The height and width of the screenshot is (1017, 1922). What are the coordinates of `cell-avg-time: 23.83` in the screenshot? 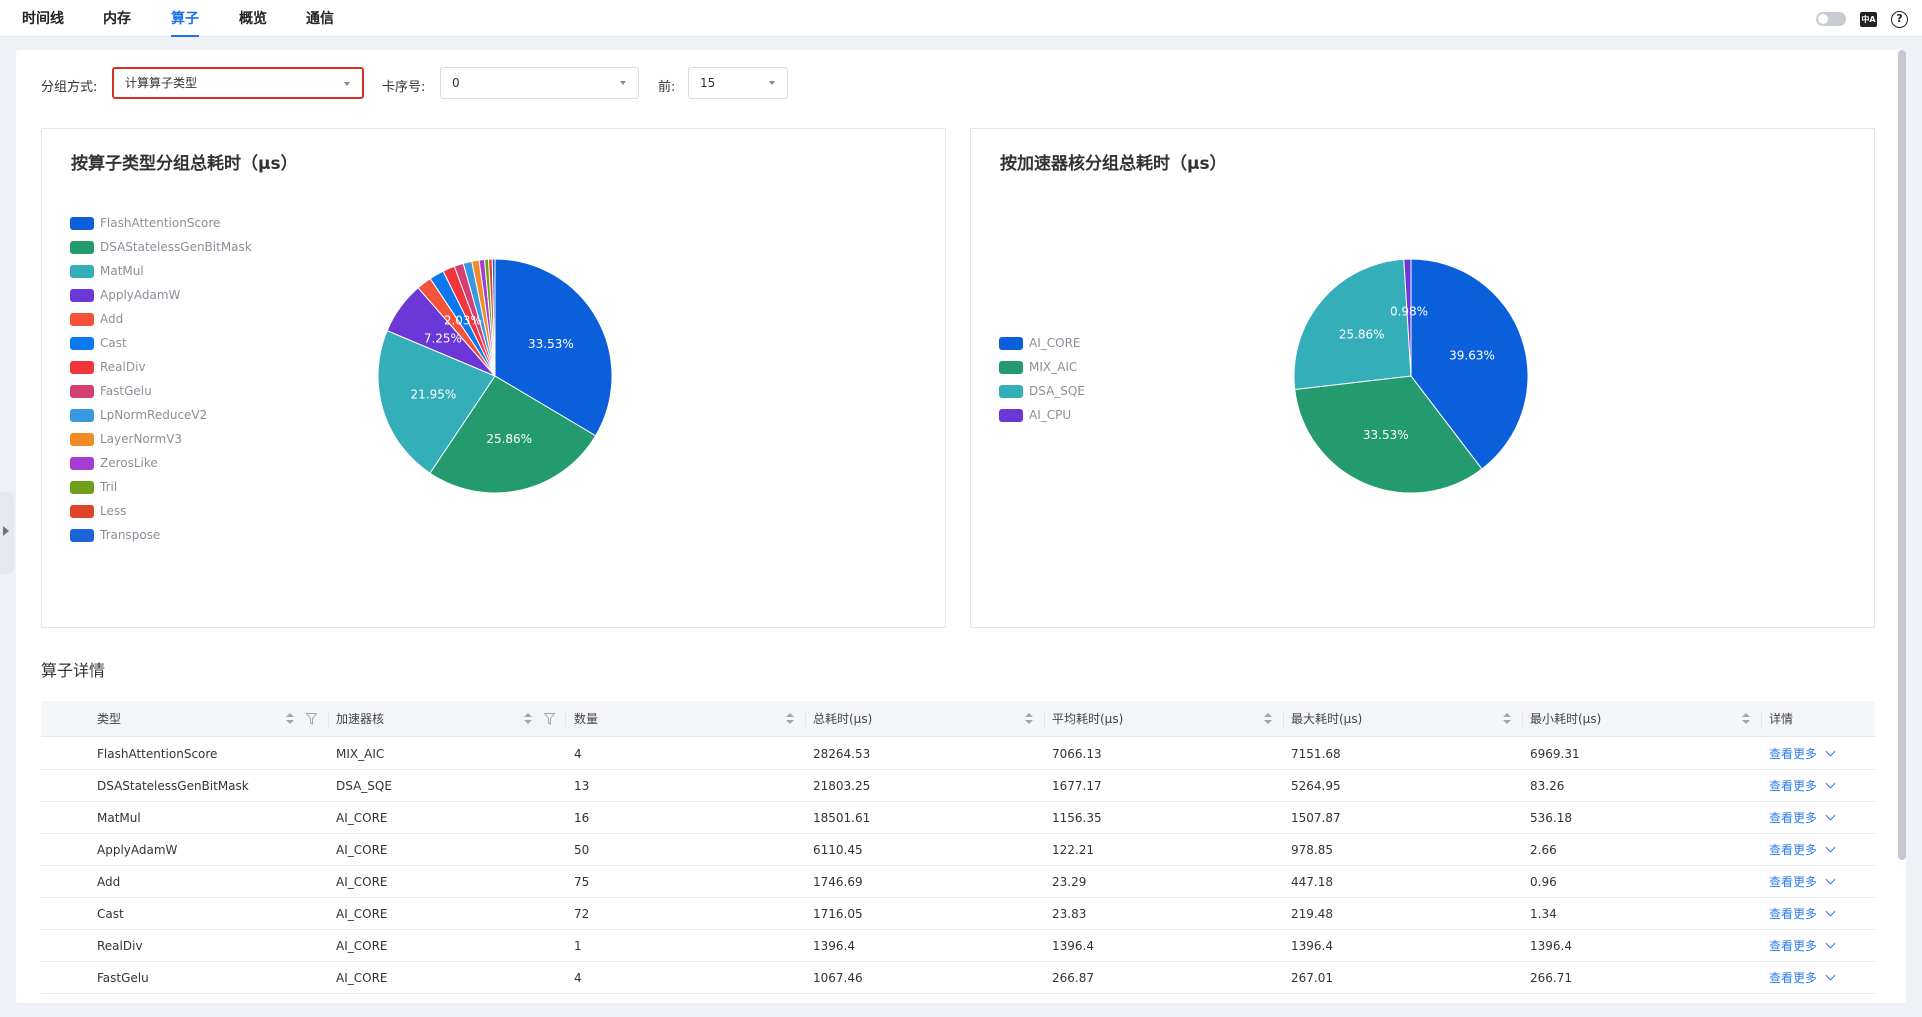 It's located at (1069, 914).